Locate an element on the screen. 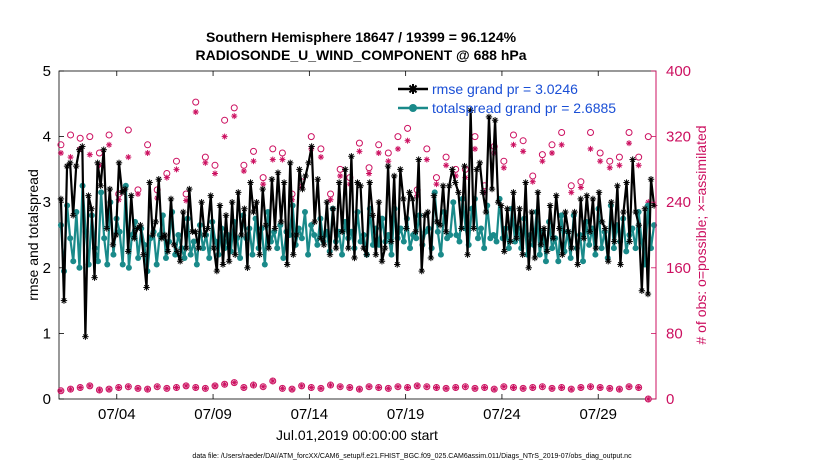 Image resolution: width=830 pixels, height=470 pixels. x-tick-label: 07/14 is located at coordinates (310, 414).